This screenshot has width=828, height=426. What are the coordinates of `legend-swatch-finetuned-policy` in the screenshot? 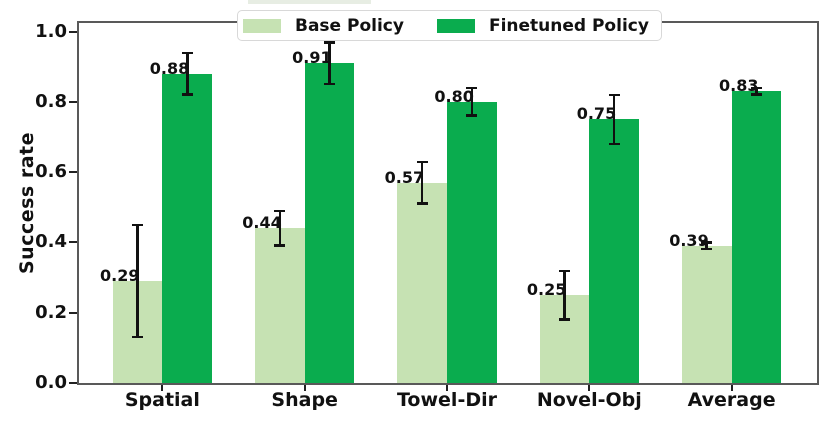 It's located at (455, 25).